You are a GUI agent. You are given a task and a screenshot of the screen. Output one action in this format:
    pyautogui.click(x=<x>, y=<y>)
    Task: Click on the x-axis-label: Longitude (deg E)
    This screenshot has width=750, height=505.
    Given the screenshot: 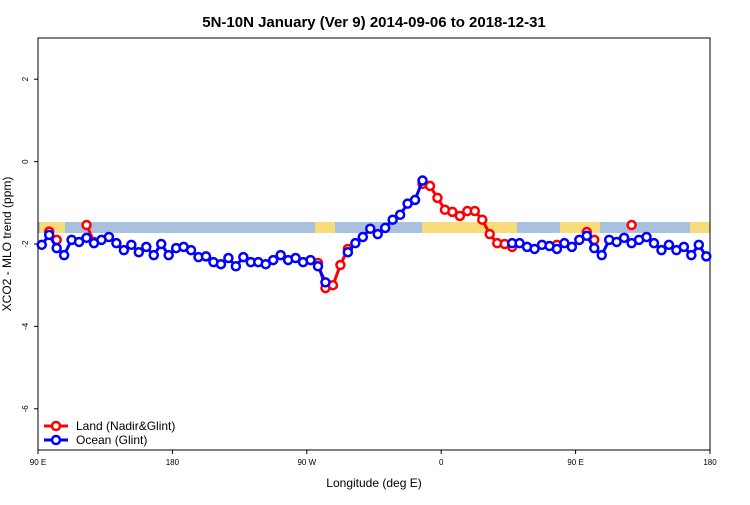 What is the action you would take?
    pyautogui.click(x=373, y=483)
    